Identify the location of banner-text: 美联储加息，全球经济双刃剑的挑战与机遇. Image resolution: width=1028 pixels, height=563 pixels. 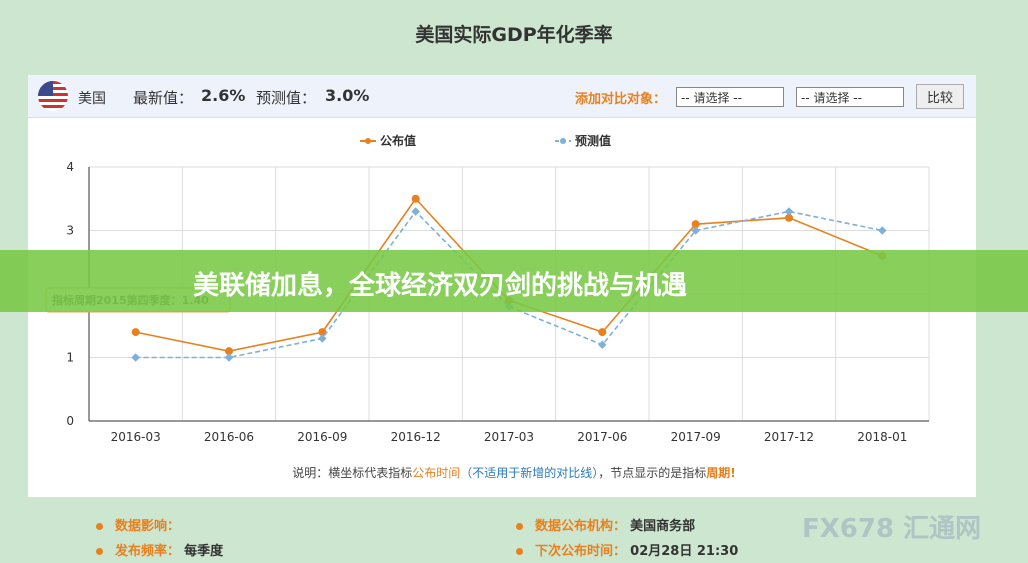
(440, 286).